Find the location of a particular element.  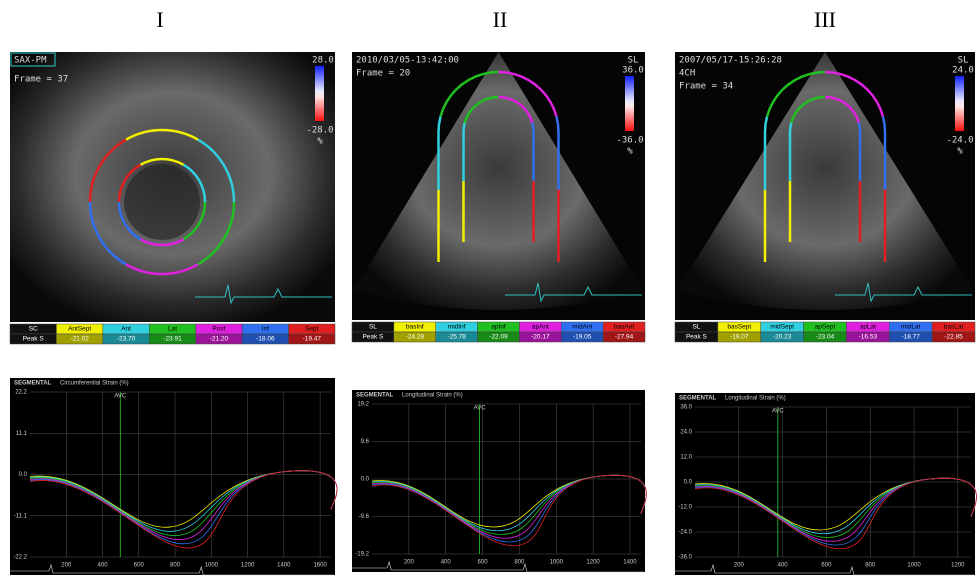

table-header: Sept is located at coordinates (312, 329).